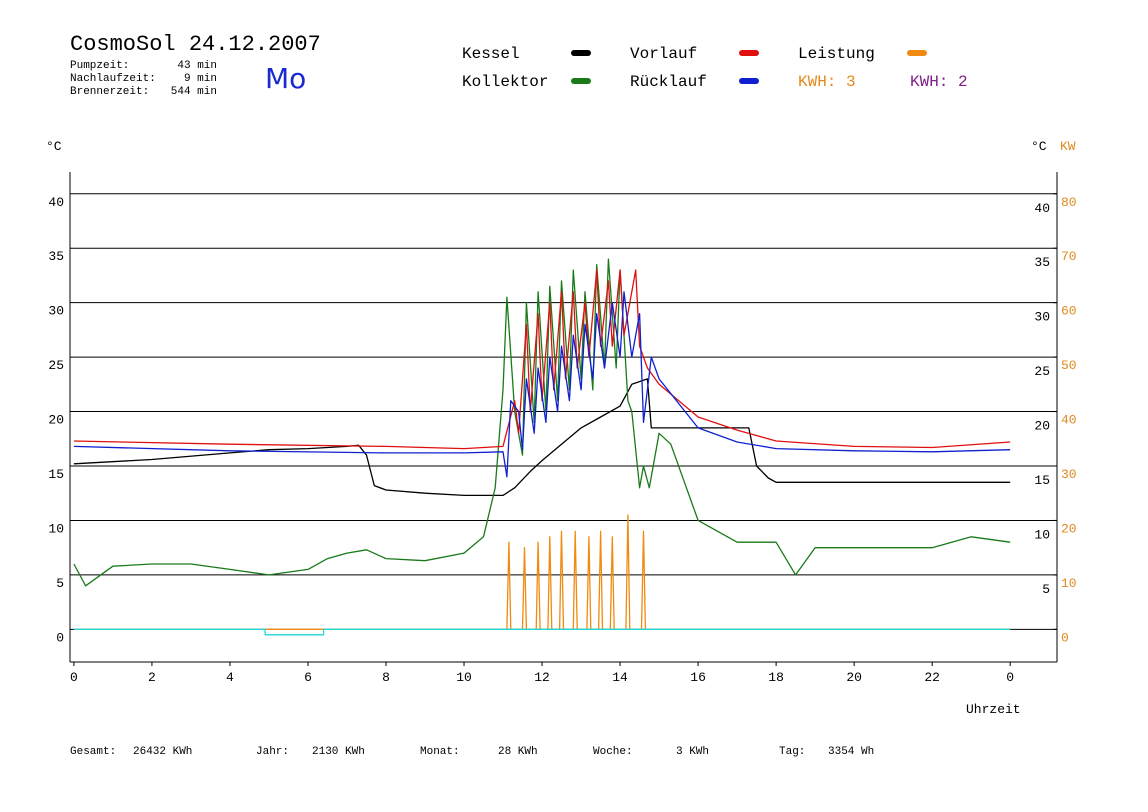  What do you see at coordinates (200, 79) in the screenshot?
I see `stat-value: 9 min` at bounding box center [200, 79].